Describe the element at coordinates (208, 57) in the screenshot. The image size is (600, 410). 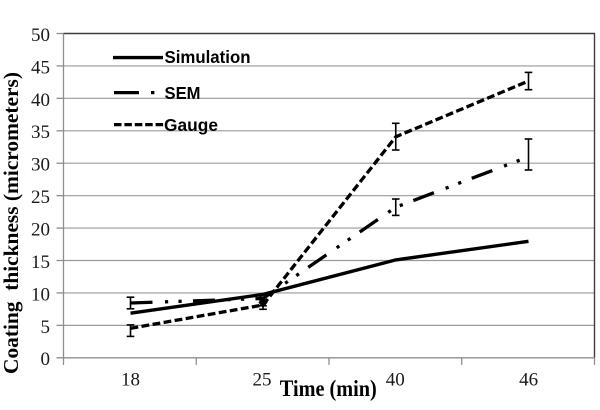
I see `svg-text: Simulation` at that location.